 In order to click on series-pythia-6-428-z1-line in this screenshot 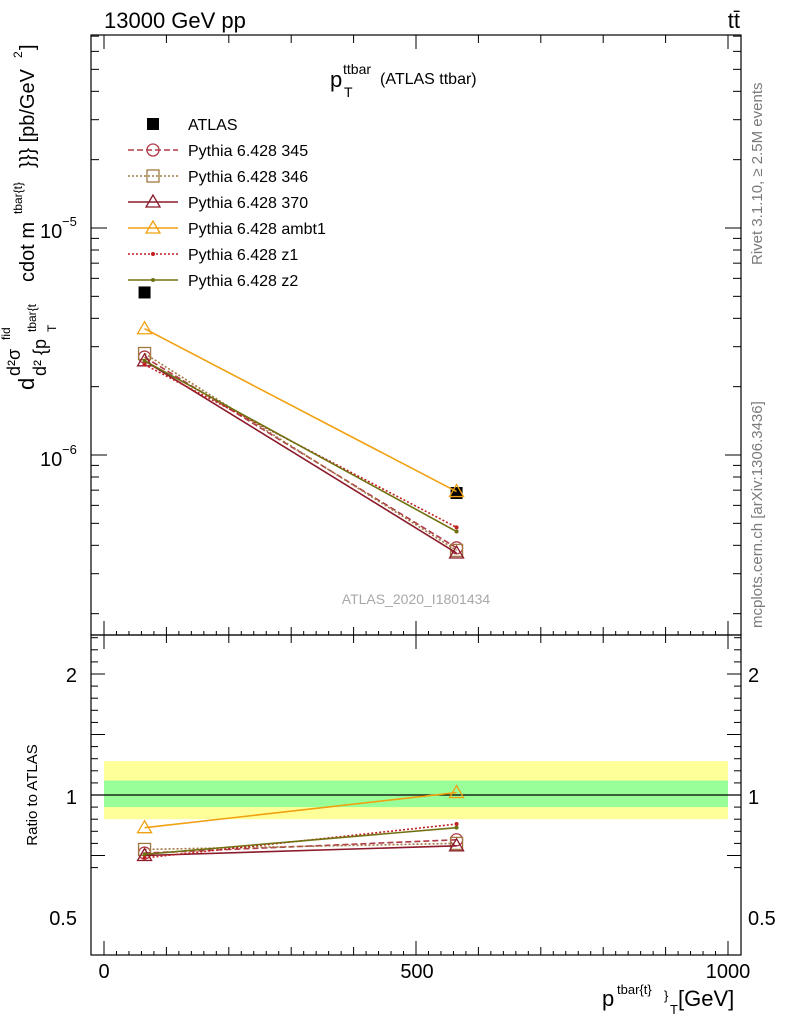, I will do `click(300, 446)`.